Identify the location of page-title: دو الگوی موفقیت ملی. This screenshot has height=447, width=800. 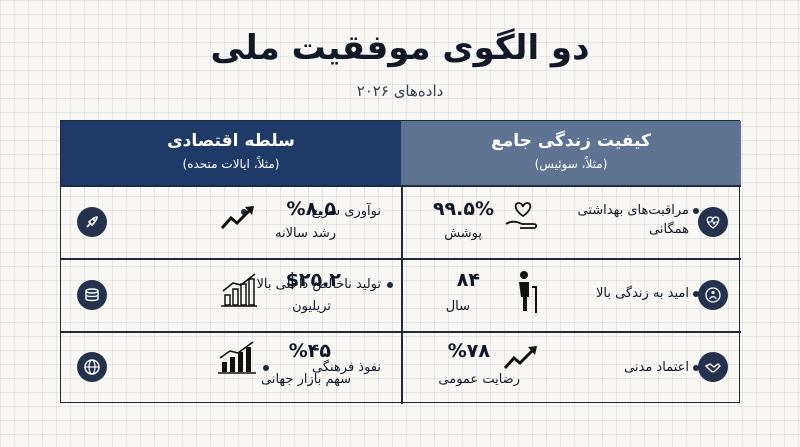
(400, 48).